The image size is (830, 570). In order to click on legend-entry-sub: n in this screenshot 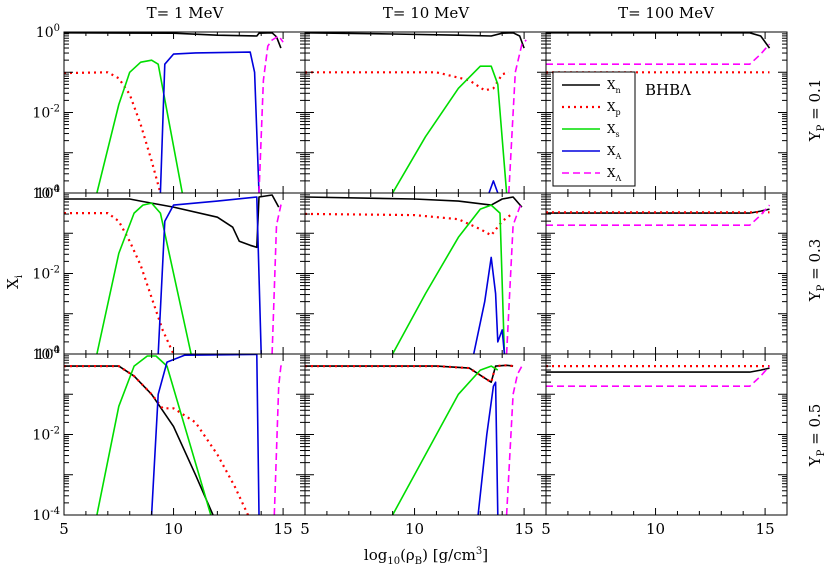, I will do `click(618, 90)`.